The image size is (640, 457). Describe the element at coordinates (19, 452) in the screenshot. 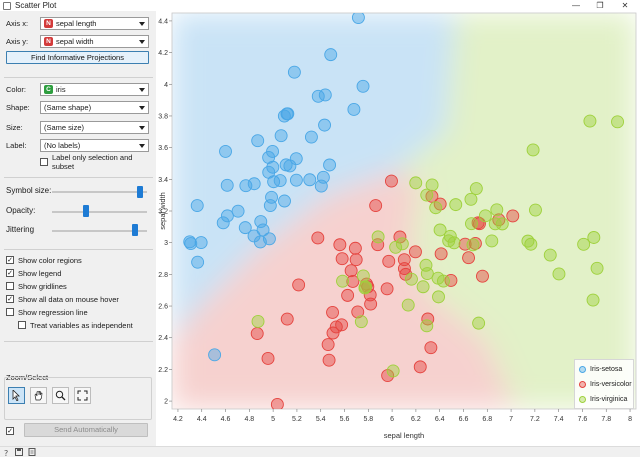

I see `save-icon` at that location.